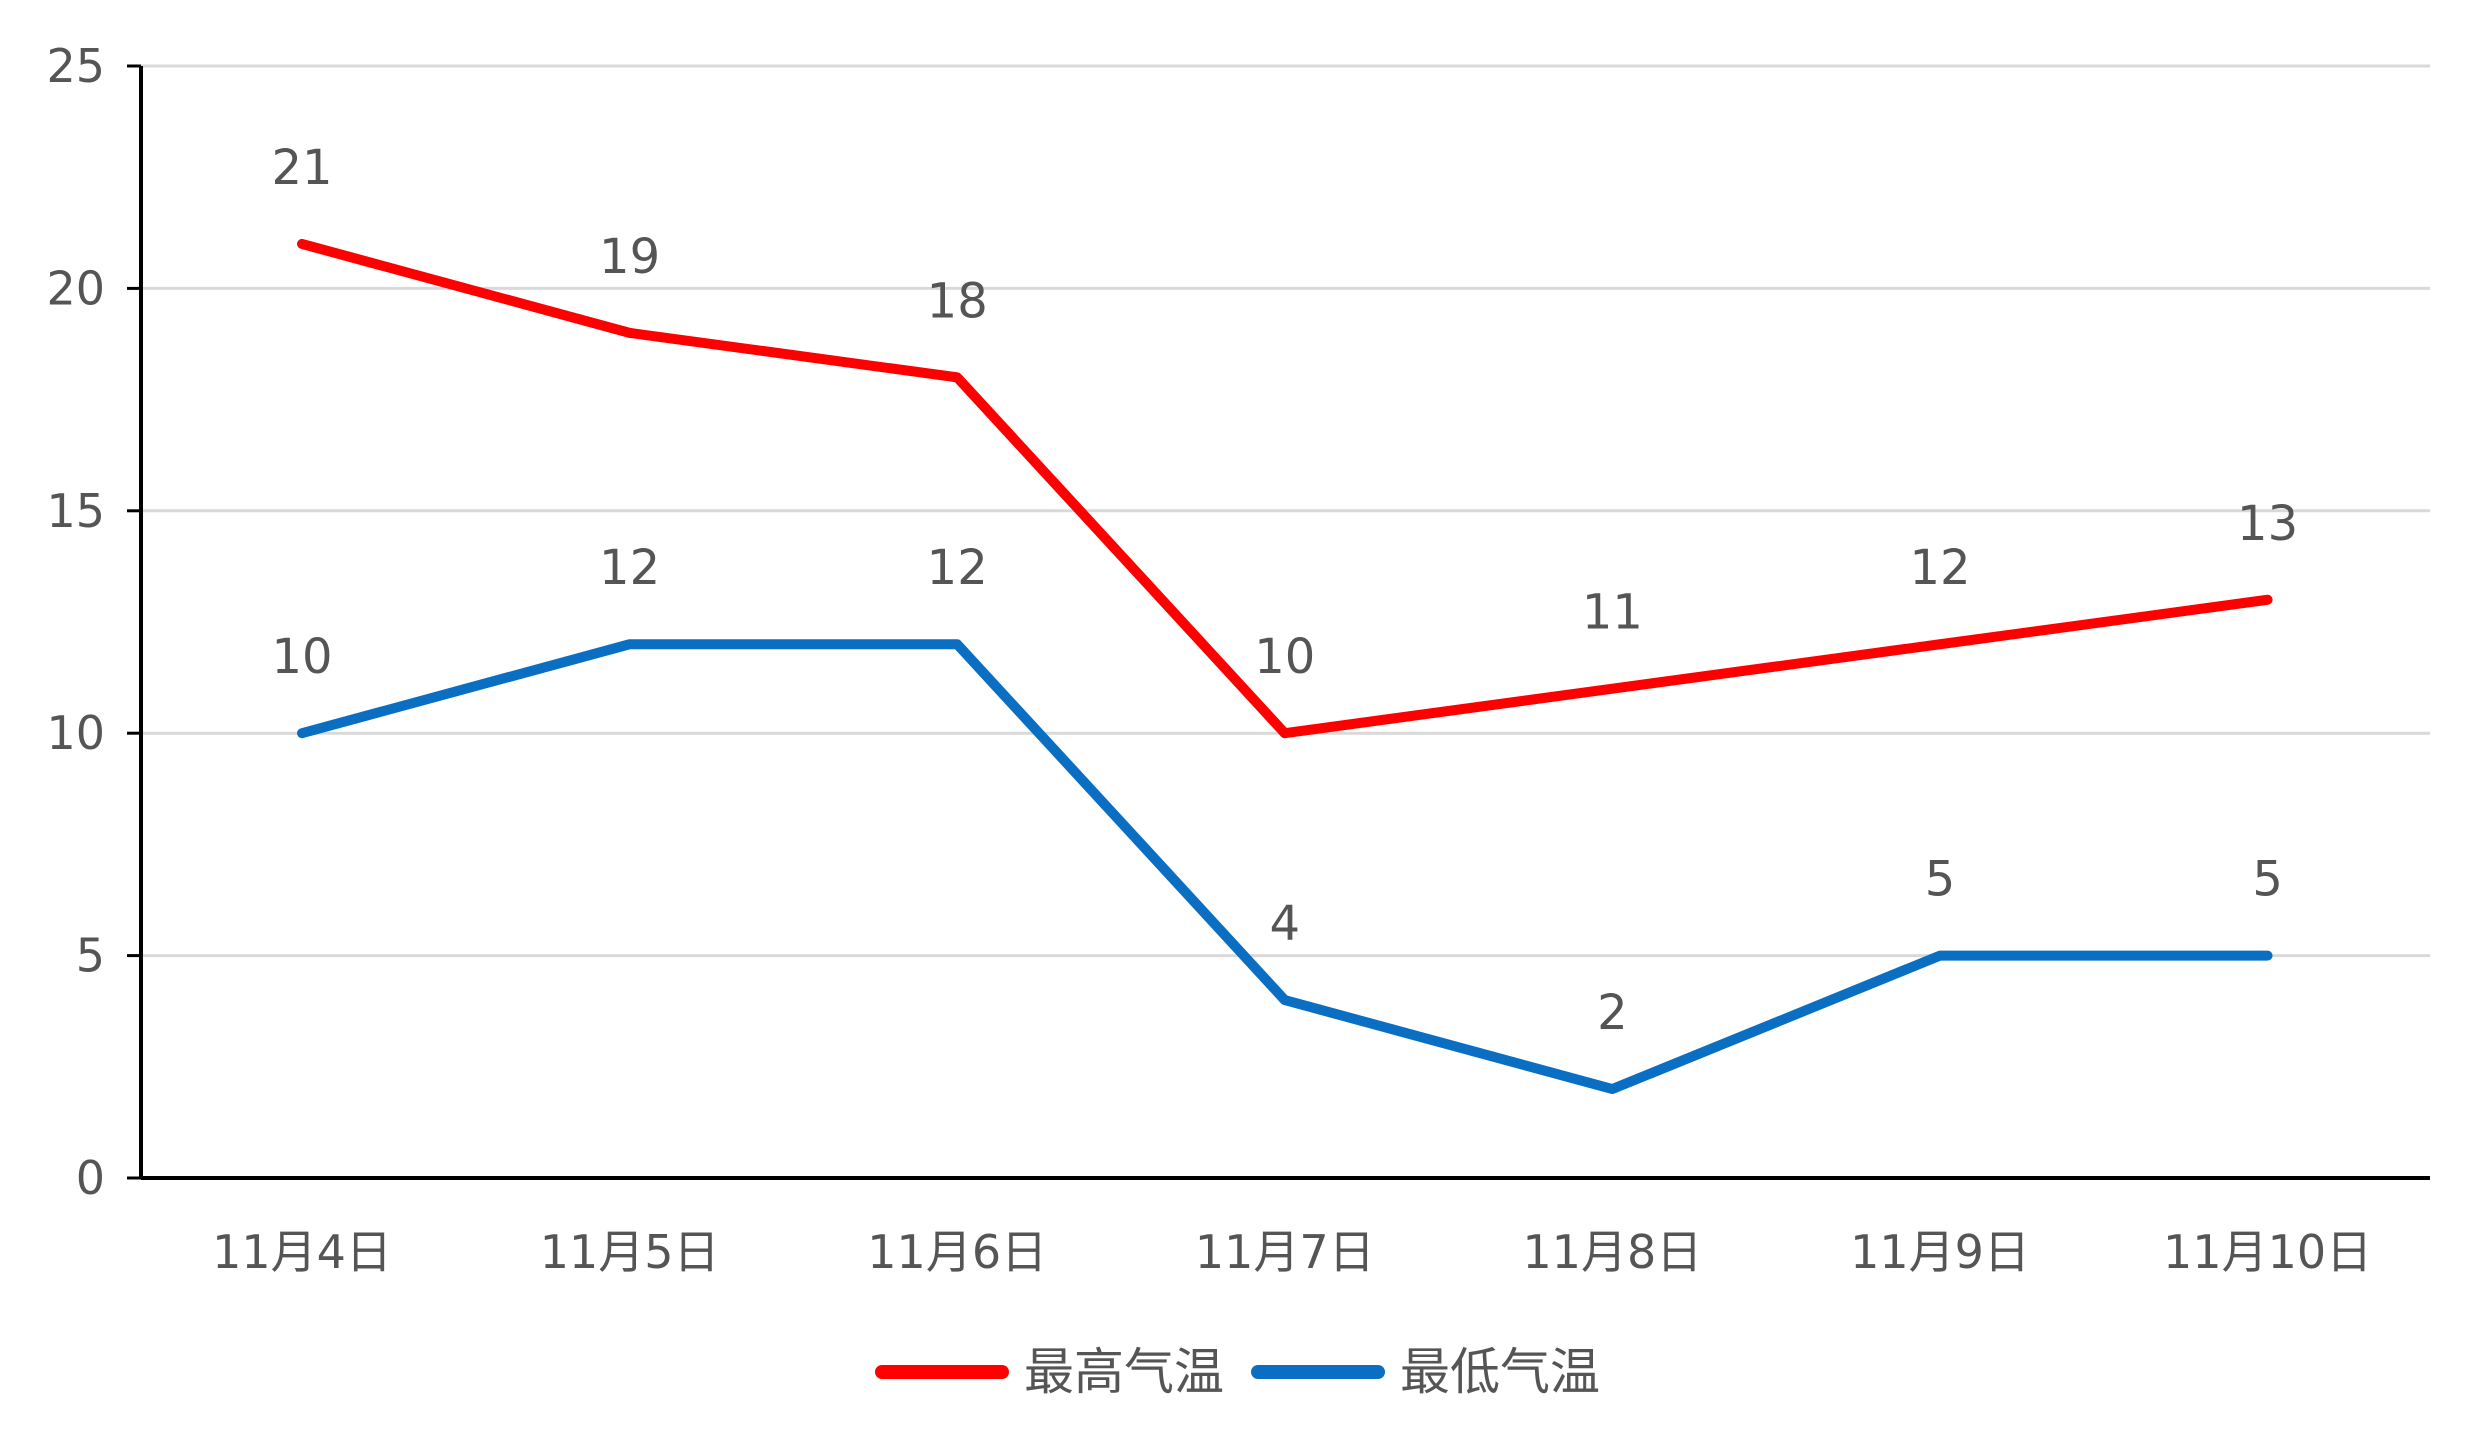 Image resolution: width=2469 pixels, height=1444 pixels. I want to click on x-tick-label-7: 11月10日, so click(2267, 1252).